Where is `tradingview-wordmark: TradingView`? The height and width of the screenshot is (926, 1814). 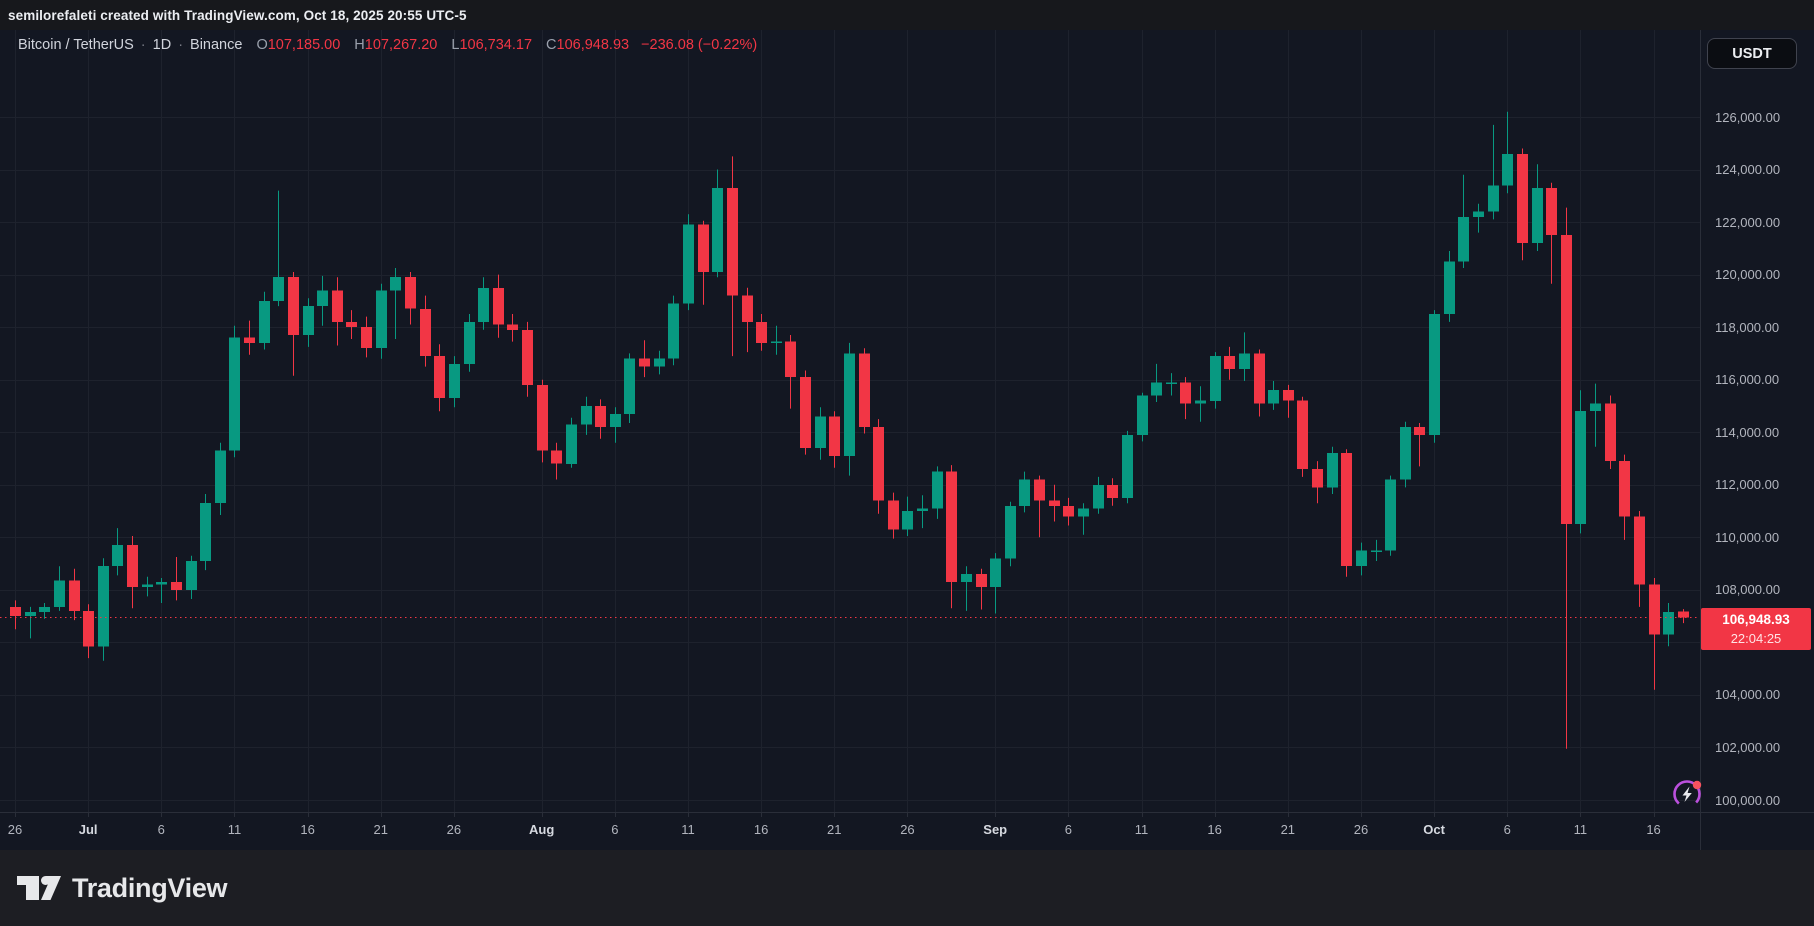 tradingview-wordmark: TradingView is located at coordinates (150, 887).